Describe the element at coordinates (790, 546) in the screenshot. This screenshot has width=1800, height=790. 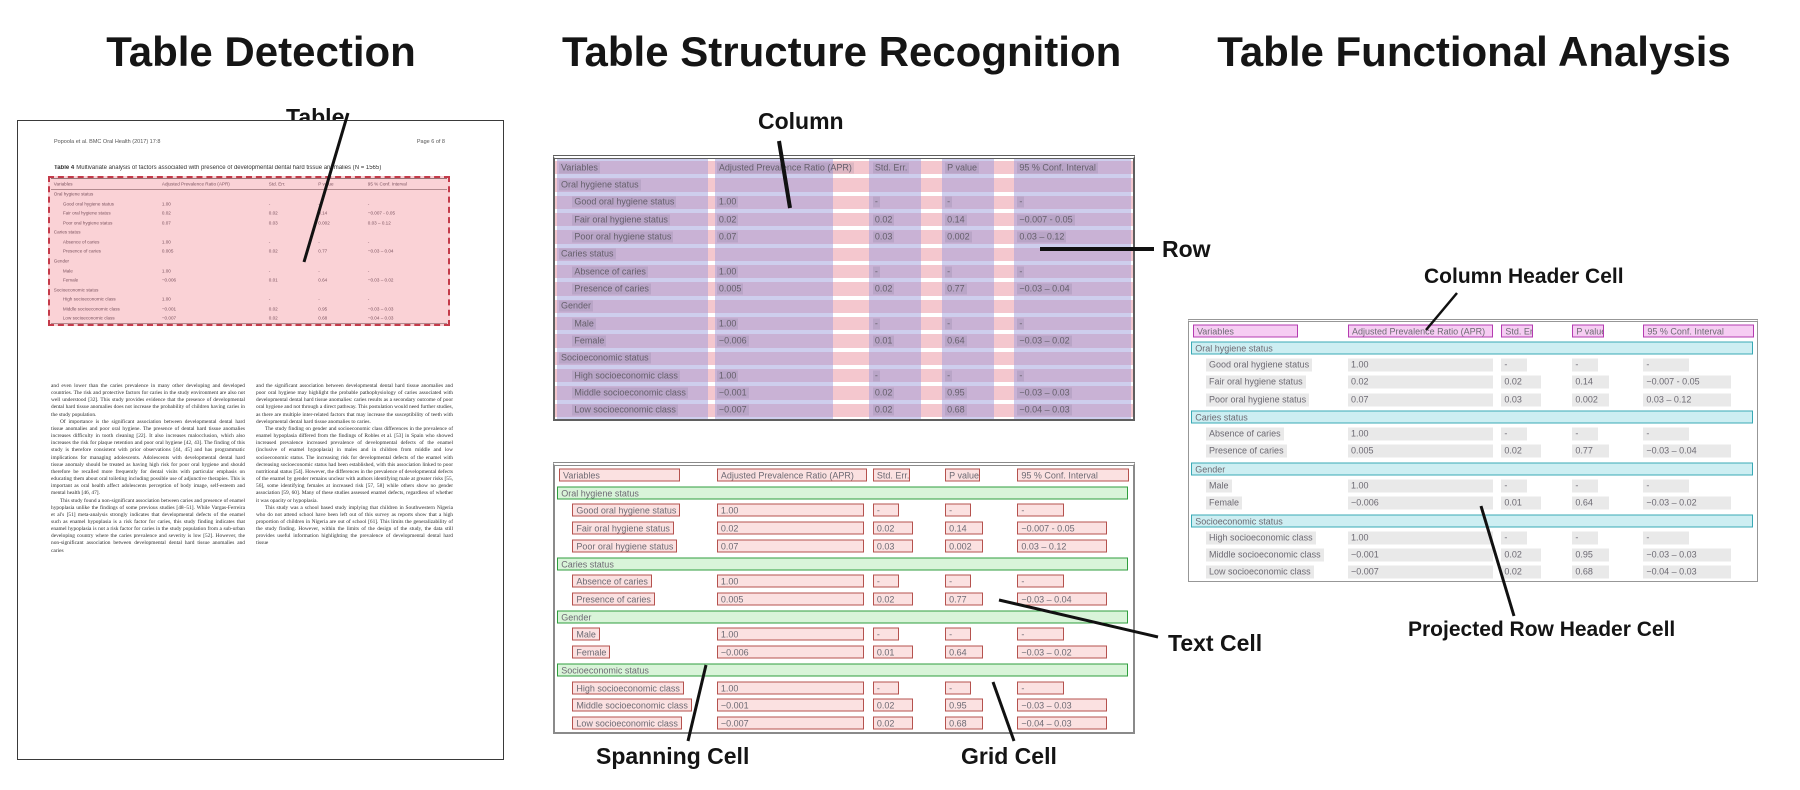
I see `table-cell: 0.07` at that location.